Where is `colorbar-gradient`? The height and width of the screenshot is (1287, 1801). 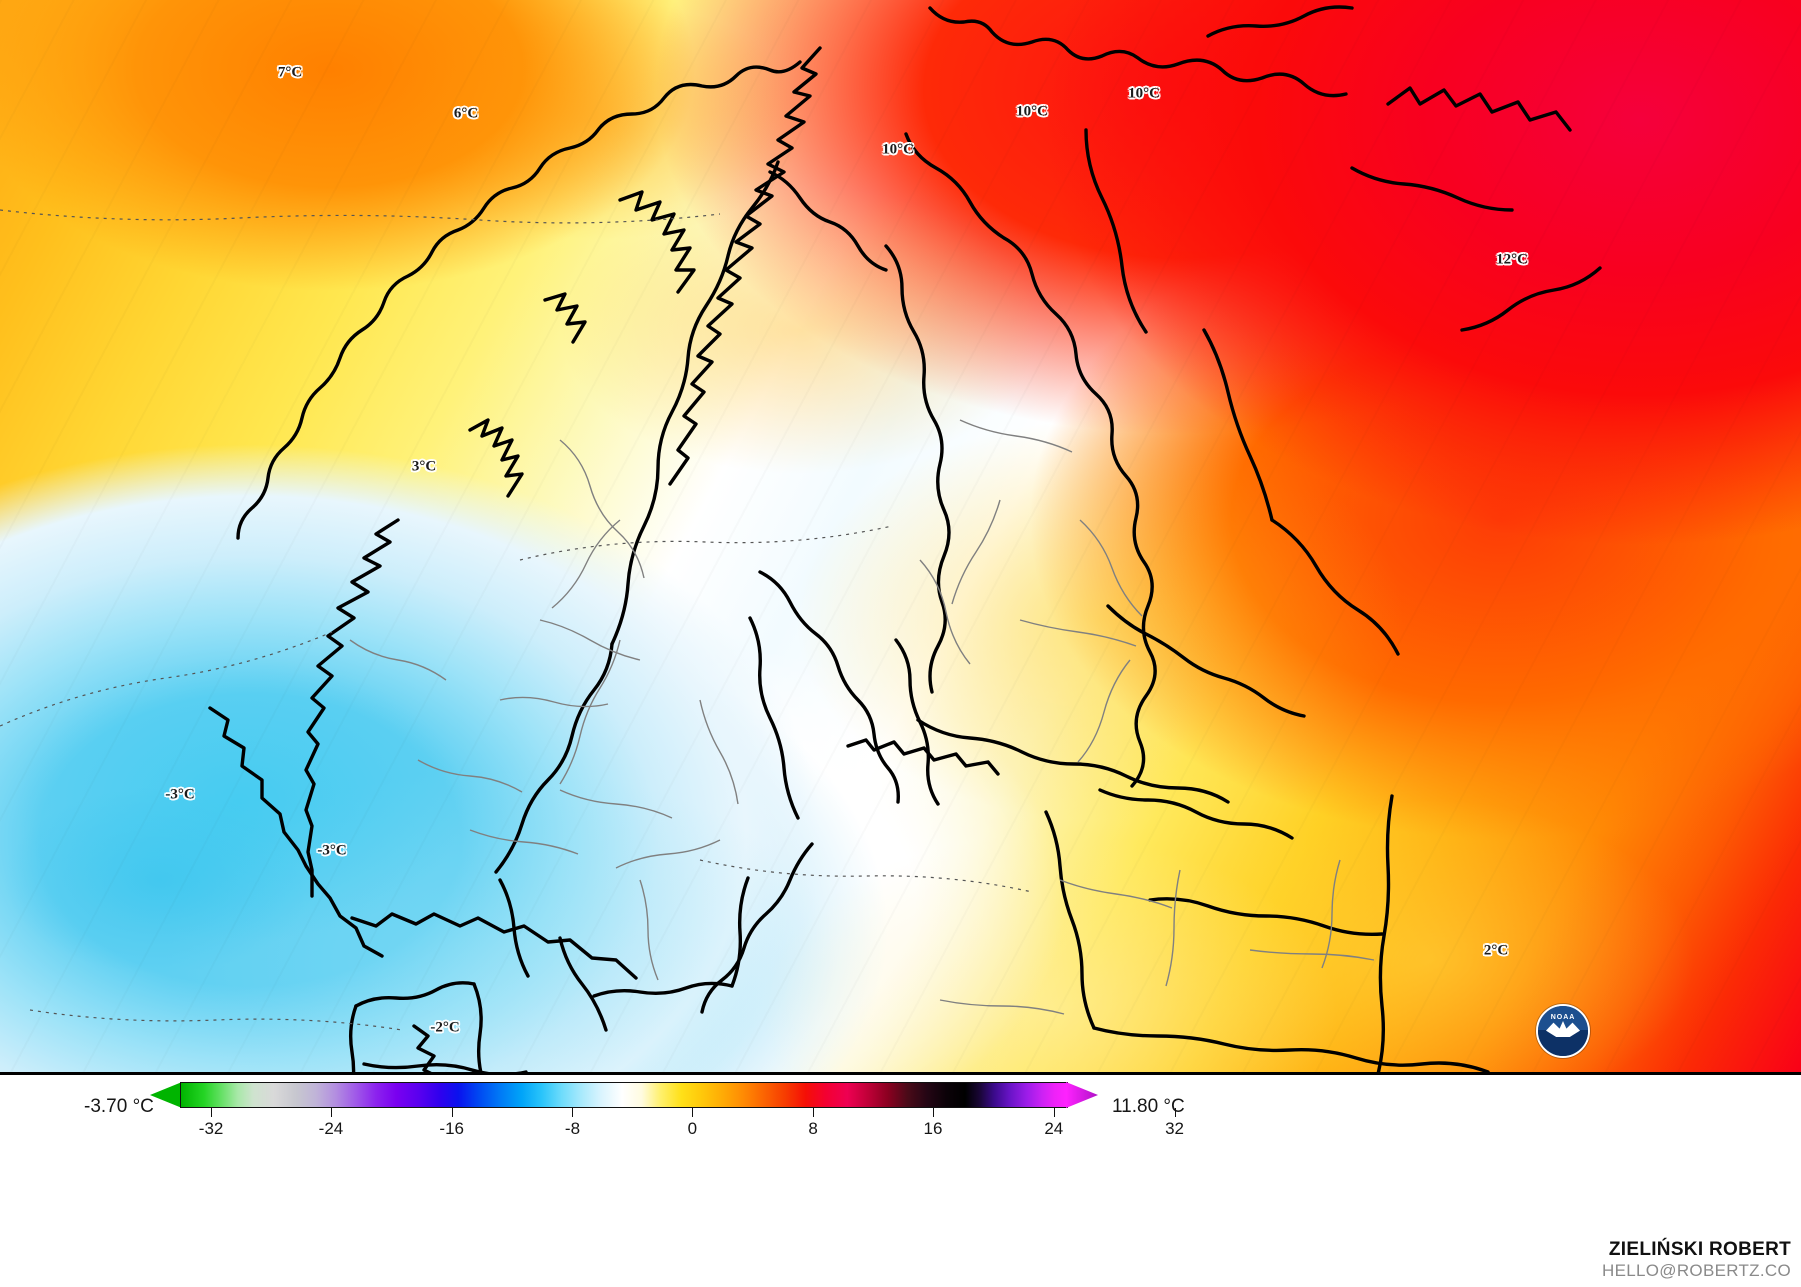 colorbar-gradient is located at coordinates (624, 1095).